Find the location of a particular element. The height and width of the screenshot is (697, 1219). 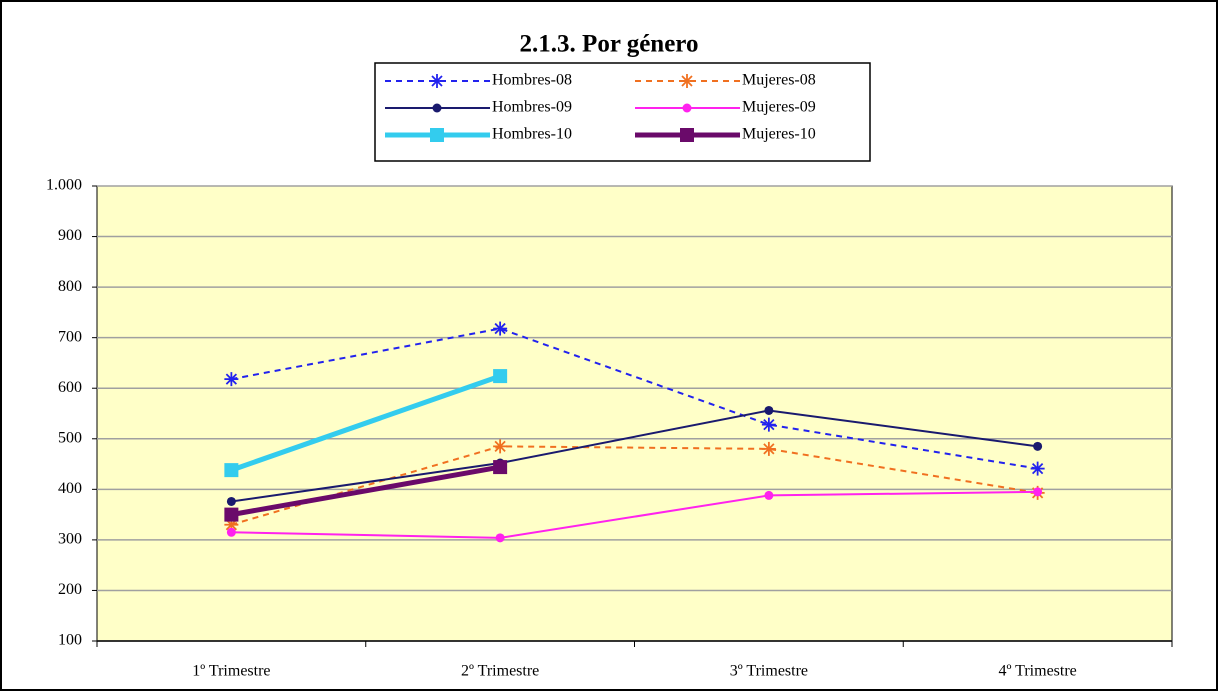

x-tick-label: 2º Trimestre is located at coordinates (500, 671).